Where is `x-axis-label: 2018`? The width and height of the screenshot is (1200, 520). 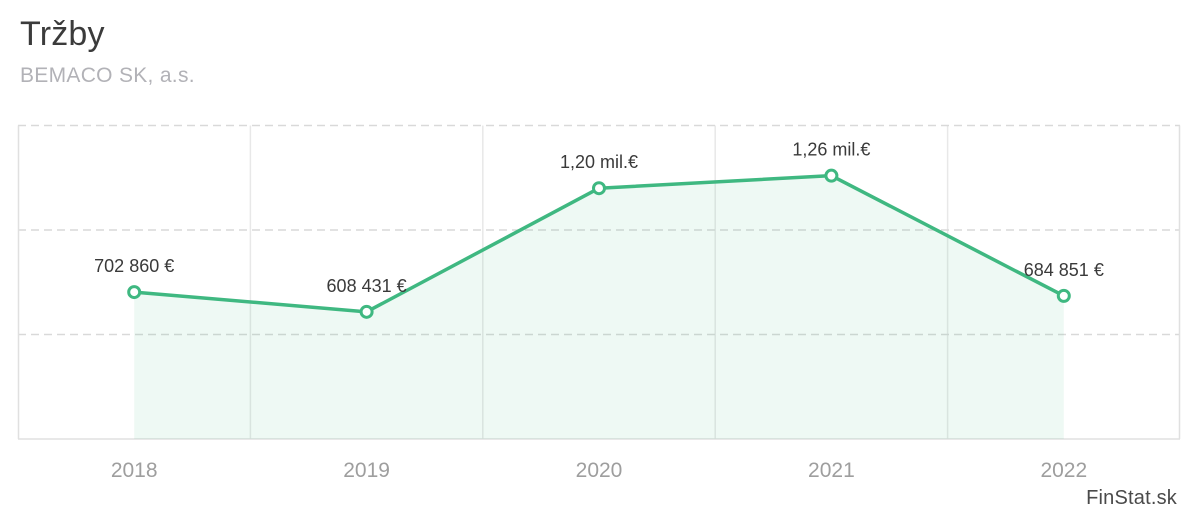 x-axis-label: 2018 is located at coordinates (134, 470).